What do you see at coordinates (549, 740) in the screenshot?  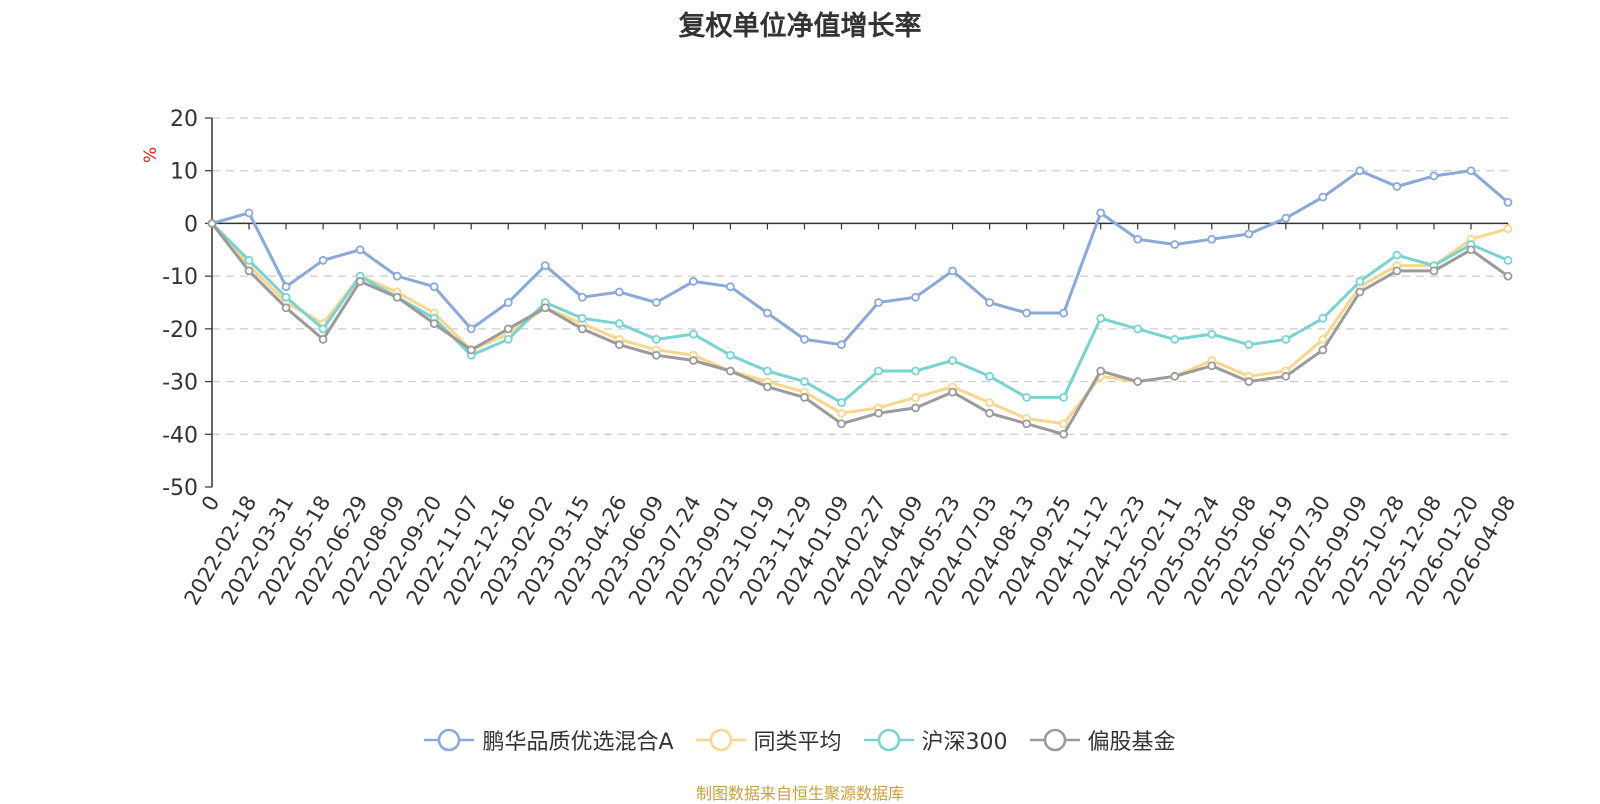 I see `legend-item: 鹏华品质优选混合A` at bounding box center [549, 740].